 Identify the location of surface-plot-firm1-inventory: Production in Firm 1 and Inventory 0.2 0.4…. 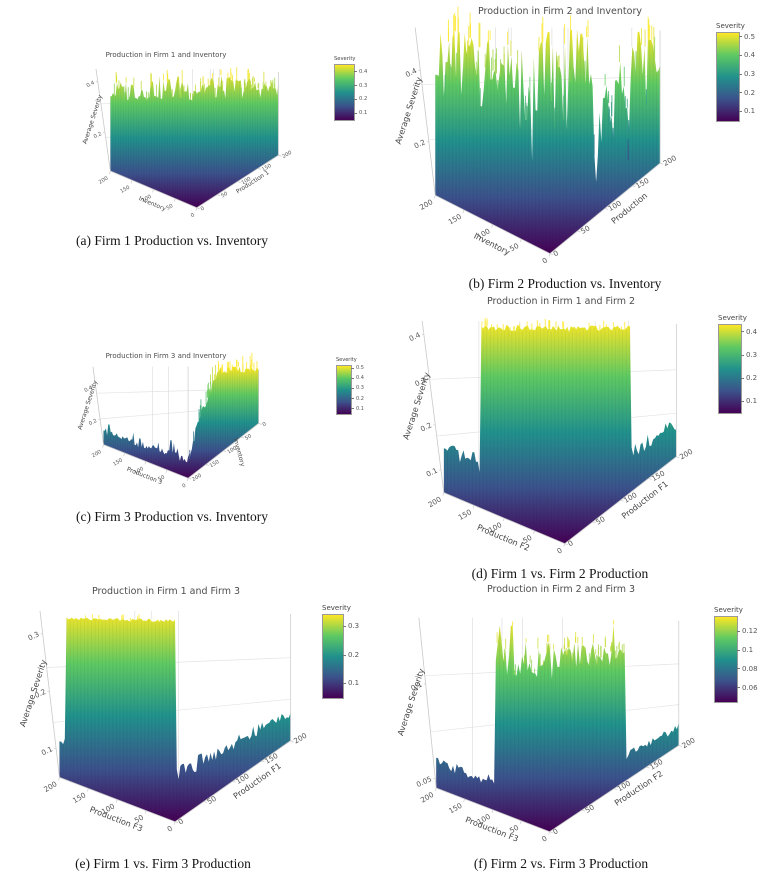
(210, 136).